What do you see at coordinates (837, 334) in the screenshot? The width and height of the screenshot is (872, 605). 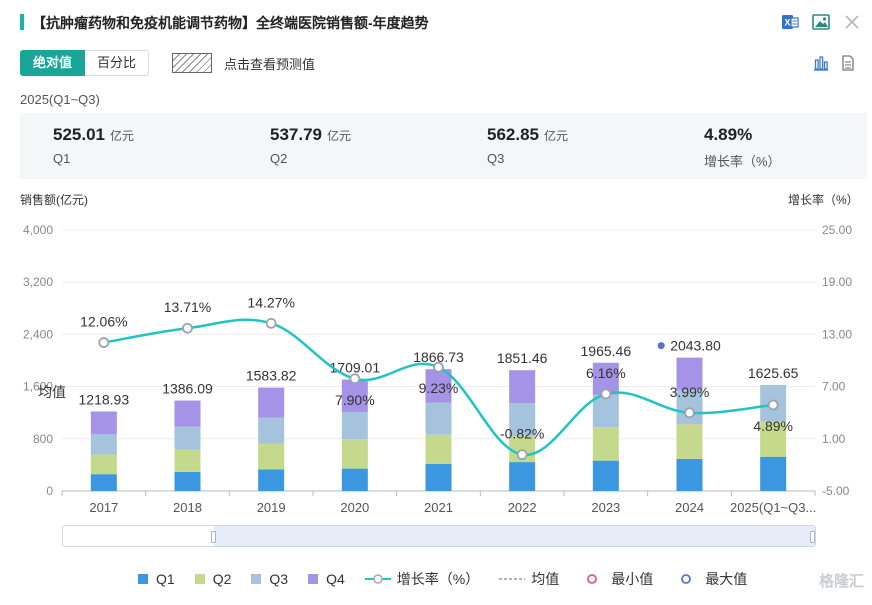 I see `y2-axis-tick: 13.00` at bounding box center [837, 334].